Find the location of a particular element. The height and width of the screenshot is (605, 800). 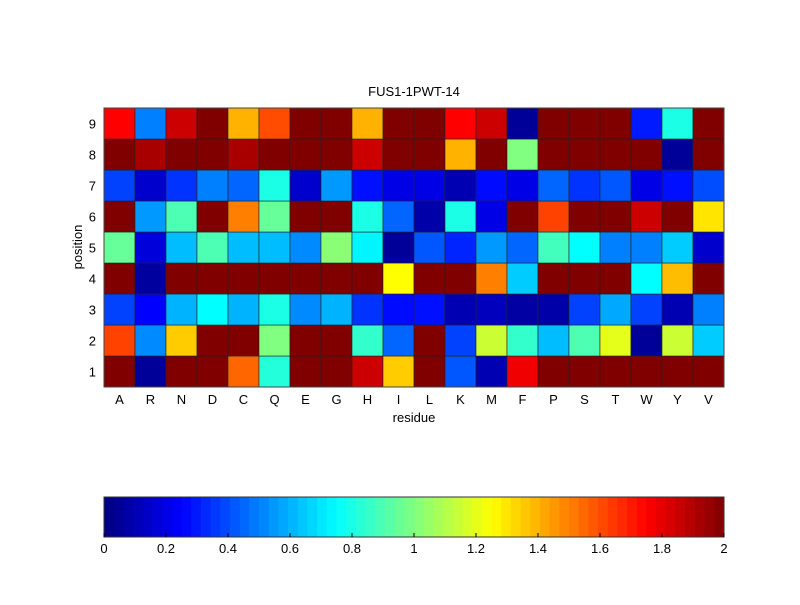

cell-5-P is located at coordinates (553, 247).